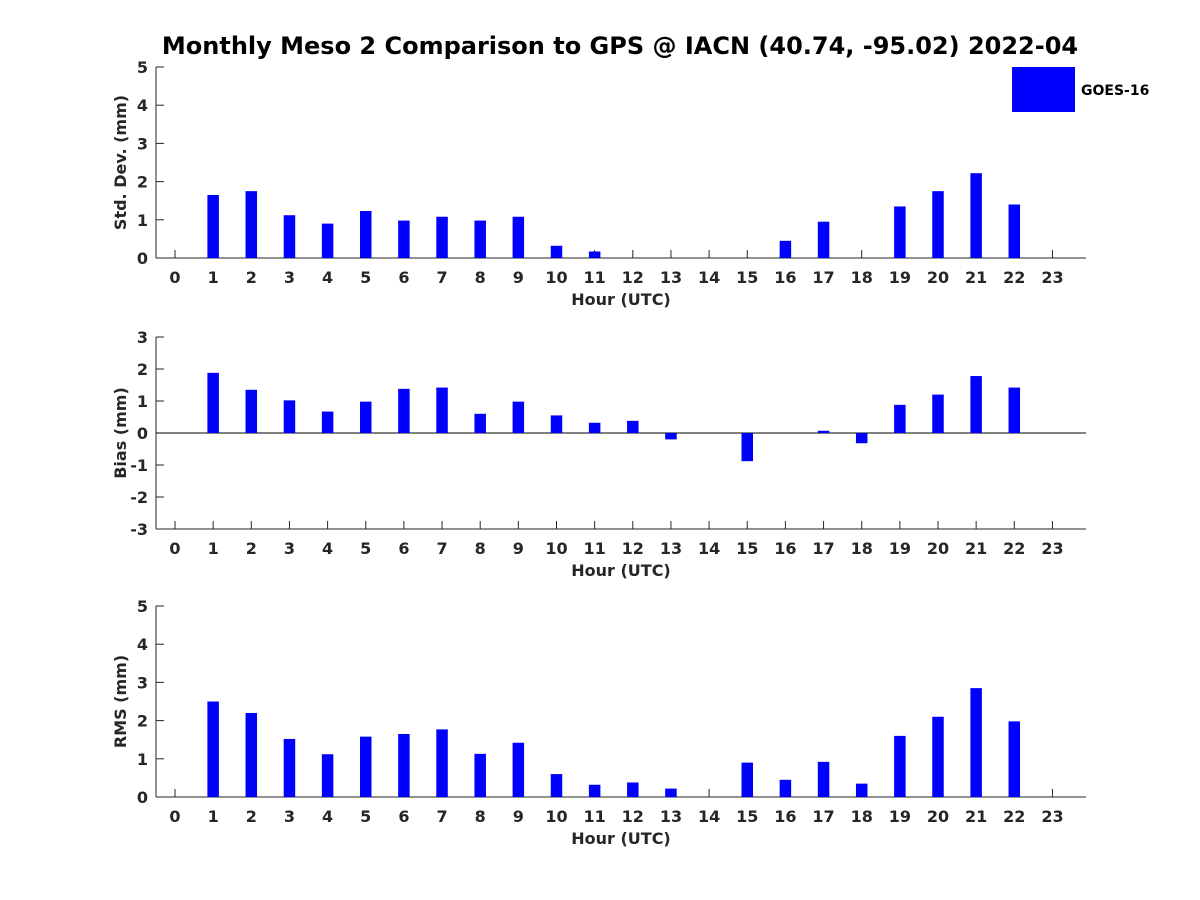  Describe the element at coordinates (1080, 89) in the screenshot. I see `legend: GOES-16` at that location.